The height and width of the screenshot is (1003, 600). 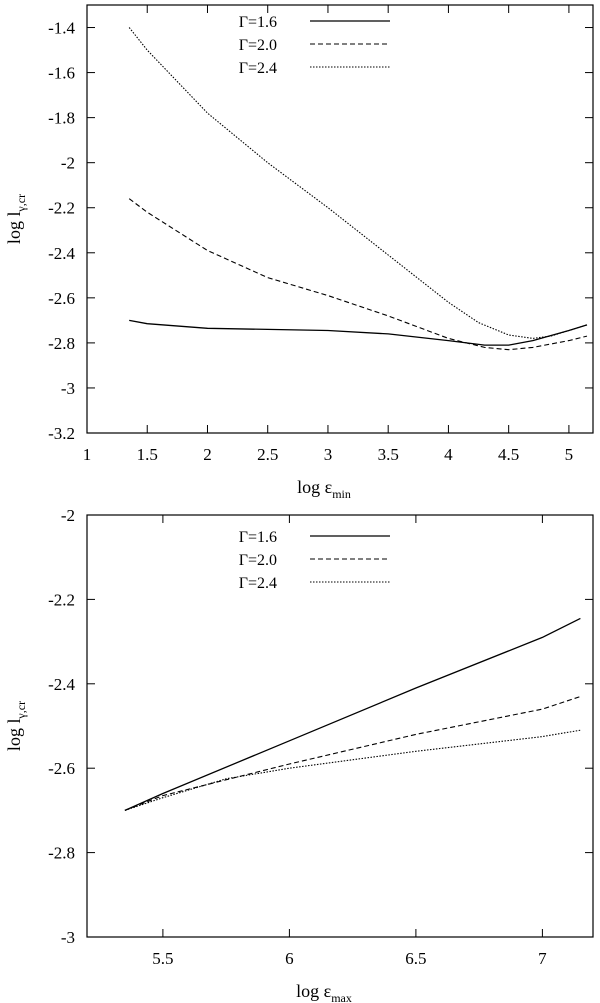 I want to click on x-tick-label: 3.5, so click(x=388, y=454).